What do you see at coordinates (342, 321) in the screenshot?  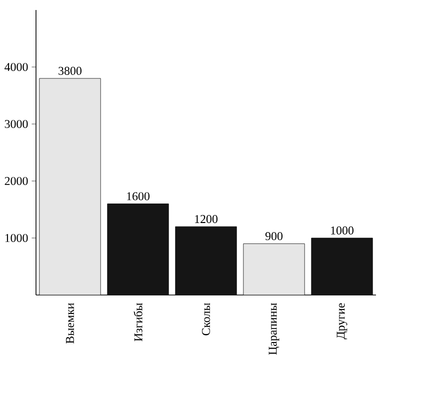 I see `x-tick-label: Другие` at bounding box center [342, 321].